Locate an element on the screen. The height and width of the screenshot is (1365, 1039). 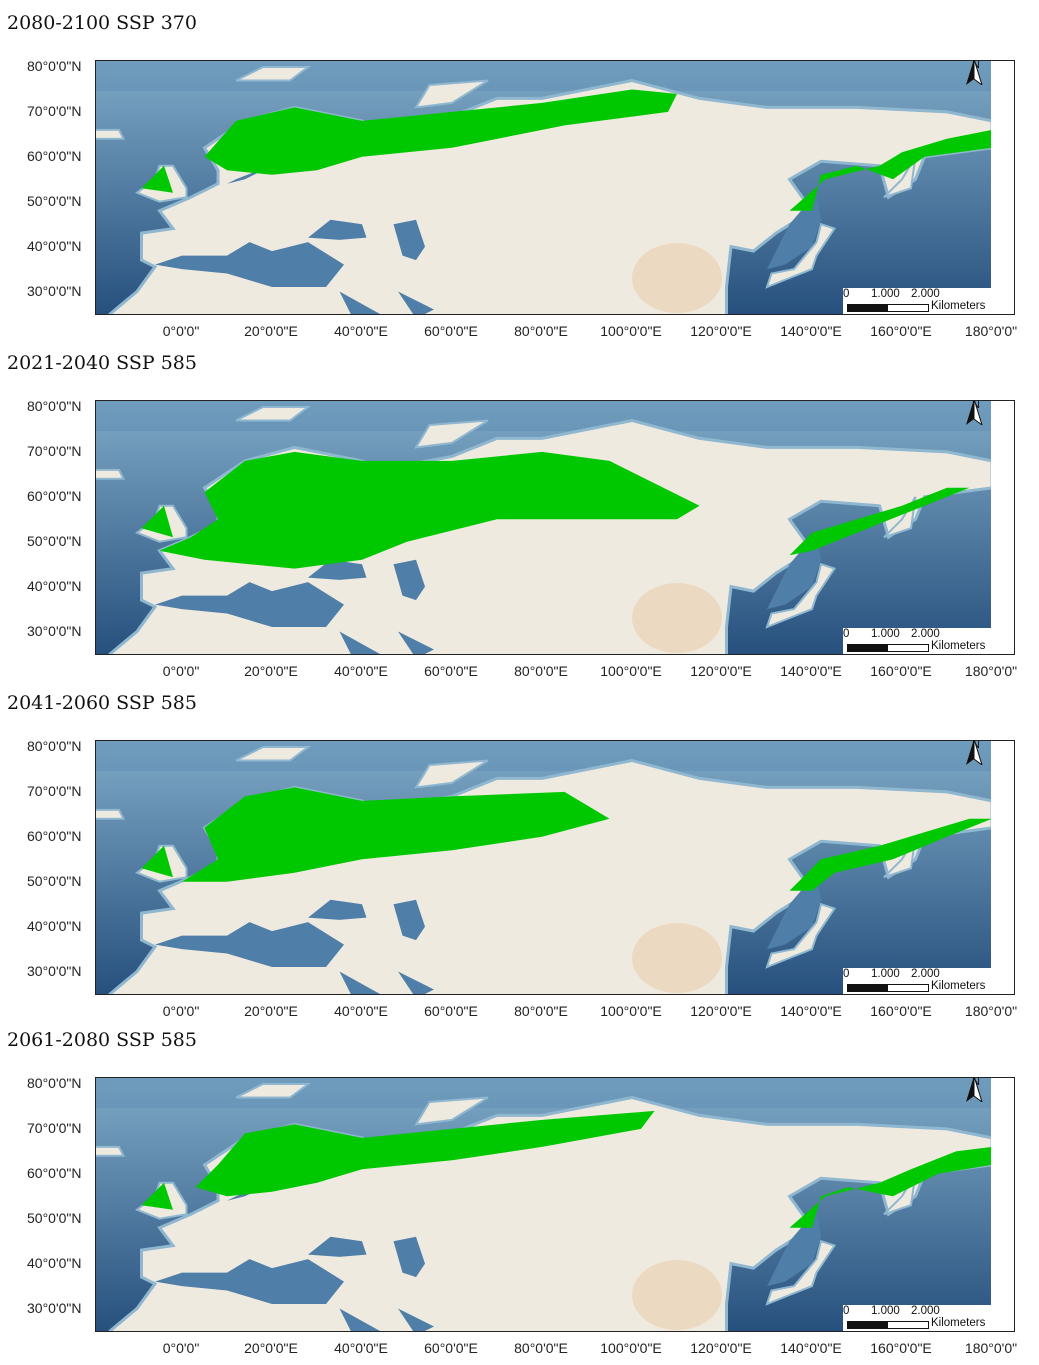
panel-title: 2021-2040 SSP 585 is located at coordinates (102, 363).